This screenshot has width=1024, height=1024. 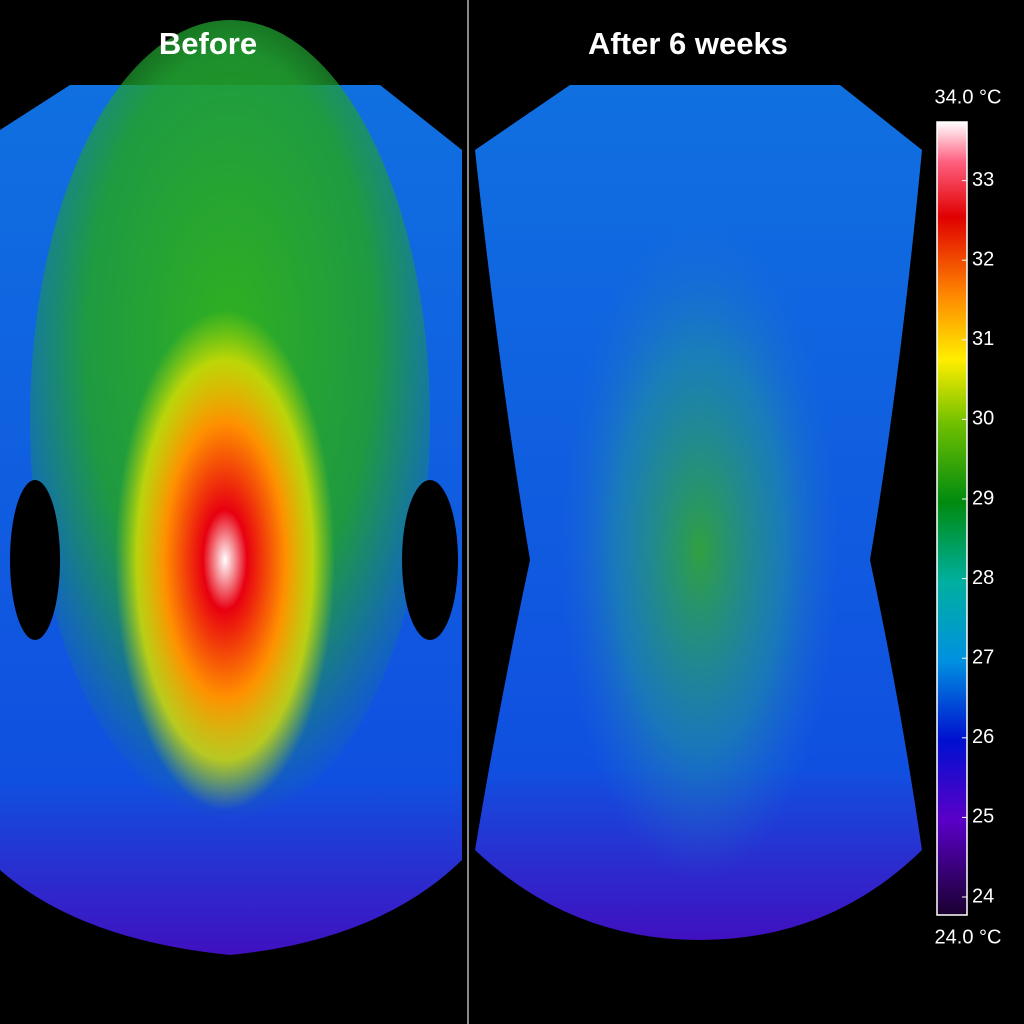 What do you see at coordinates (983, 657) in the screenshot?
I see `colorbar-tick-label: 27` at bounding box center [983, 657].